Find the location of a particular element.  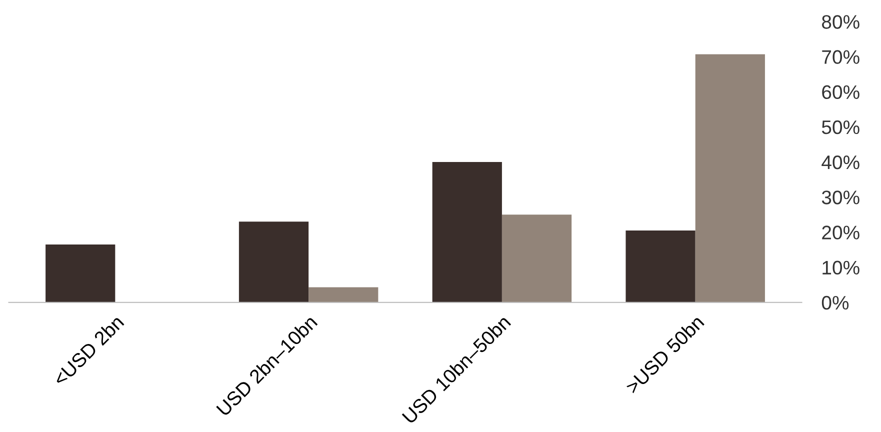

y-tick-label: 70% is located at coordinates (841, 57).